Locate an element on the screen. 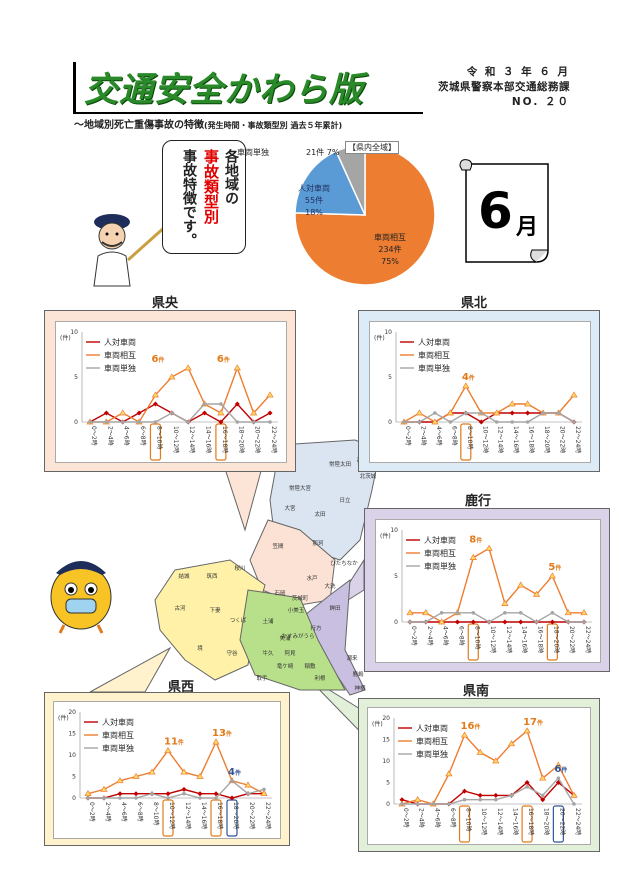  peak-annotation: 8件 is located at coordinates (475, 539).